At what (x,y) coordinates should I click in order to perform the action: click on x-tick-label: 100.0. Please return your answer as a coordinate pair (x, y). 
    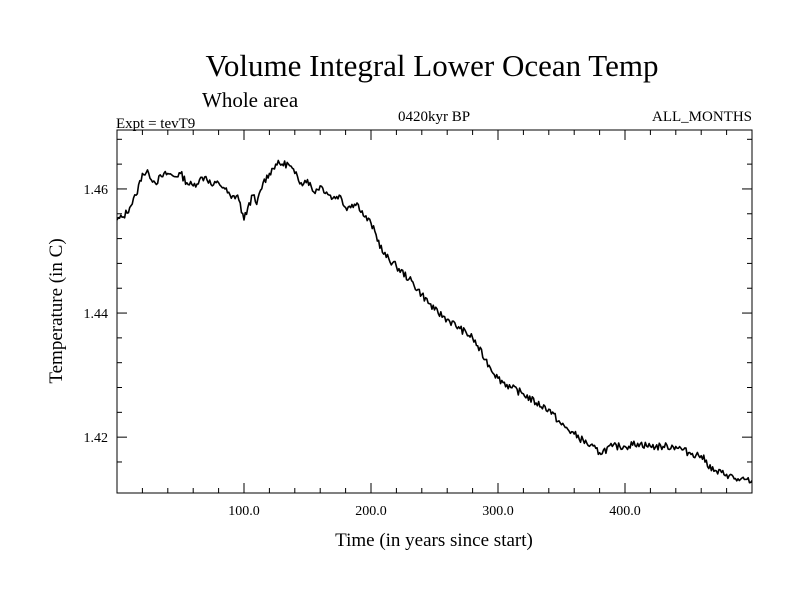
    Looking at the image, I should click on (244, 511).